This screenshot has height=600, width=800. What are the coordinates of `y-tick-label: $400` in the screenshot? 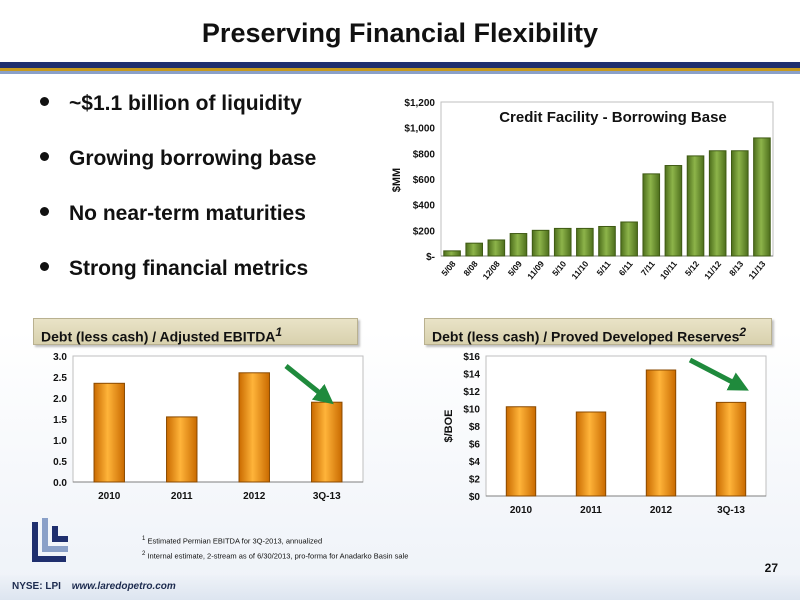 It's located at (424, 206).